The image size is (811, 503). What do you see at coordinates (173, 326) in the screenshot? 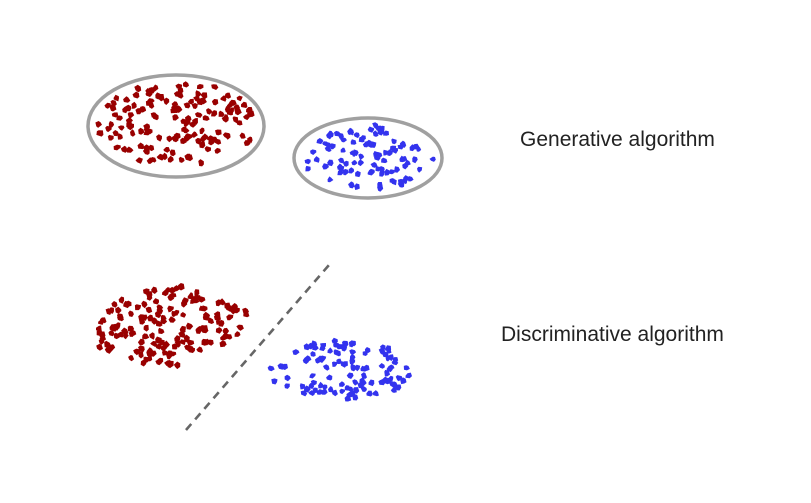
I see `discriminative-red-cluster` at bounding box center [173, 326].